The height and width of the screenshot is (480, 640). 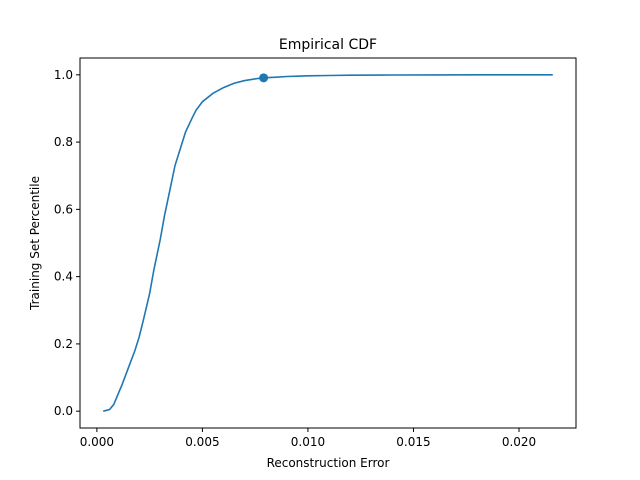 I want to click on y-tick-label: 0.6, so click(x=63, y=209).